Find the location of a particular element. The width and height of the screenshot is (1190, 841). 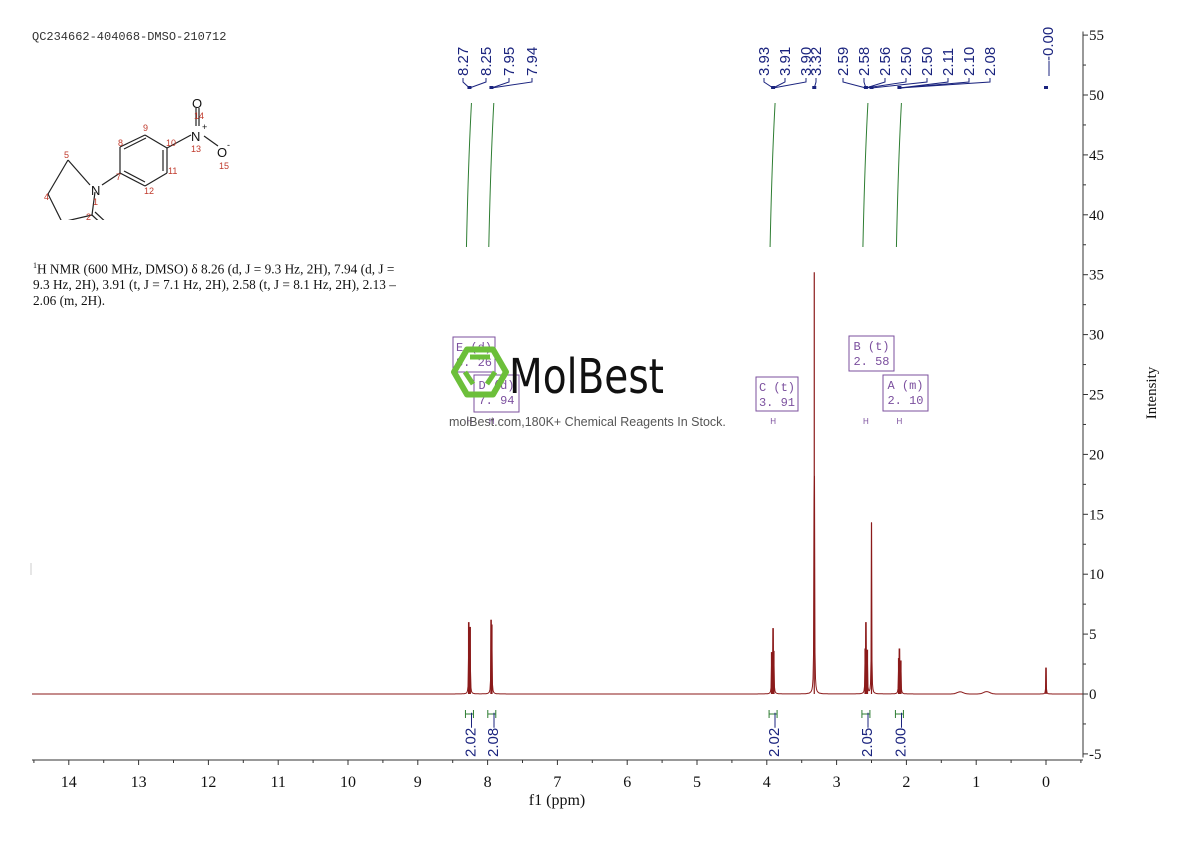

svg-text: 5 is located at coordinates (66, 155).